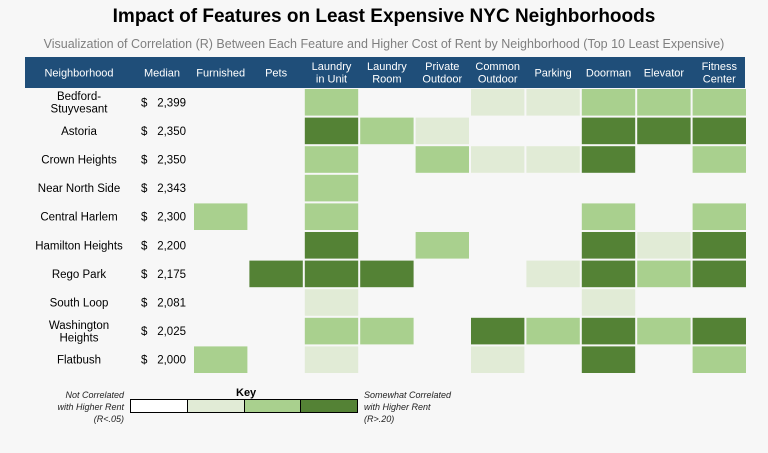 The height and width of the screenshot is (453, 768). I want to click on row-label: Near North Side, so click(79, 189).